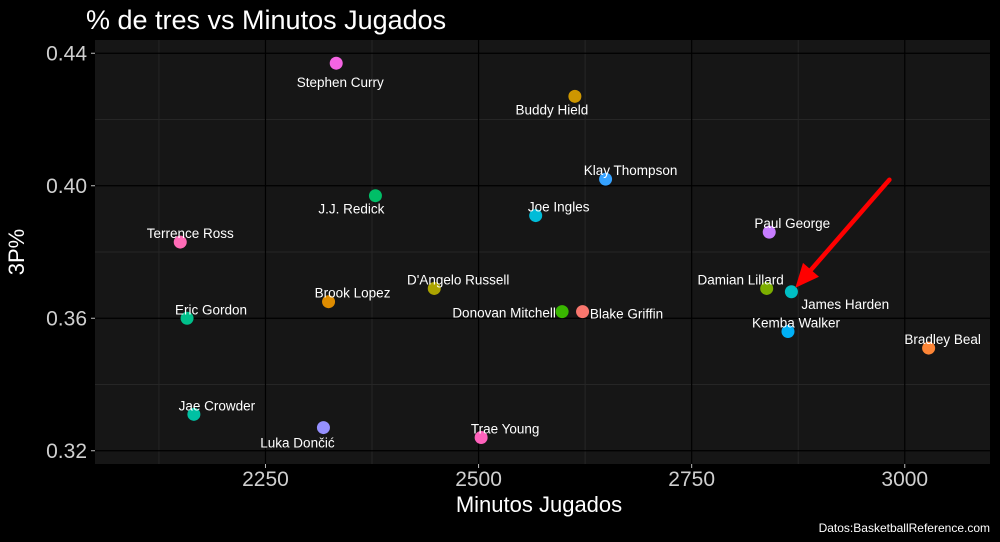  I want to click on annotation-arrow-shaft, so click(848, 227).